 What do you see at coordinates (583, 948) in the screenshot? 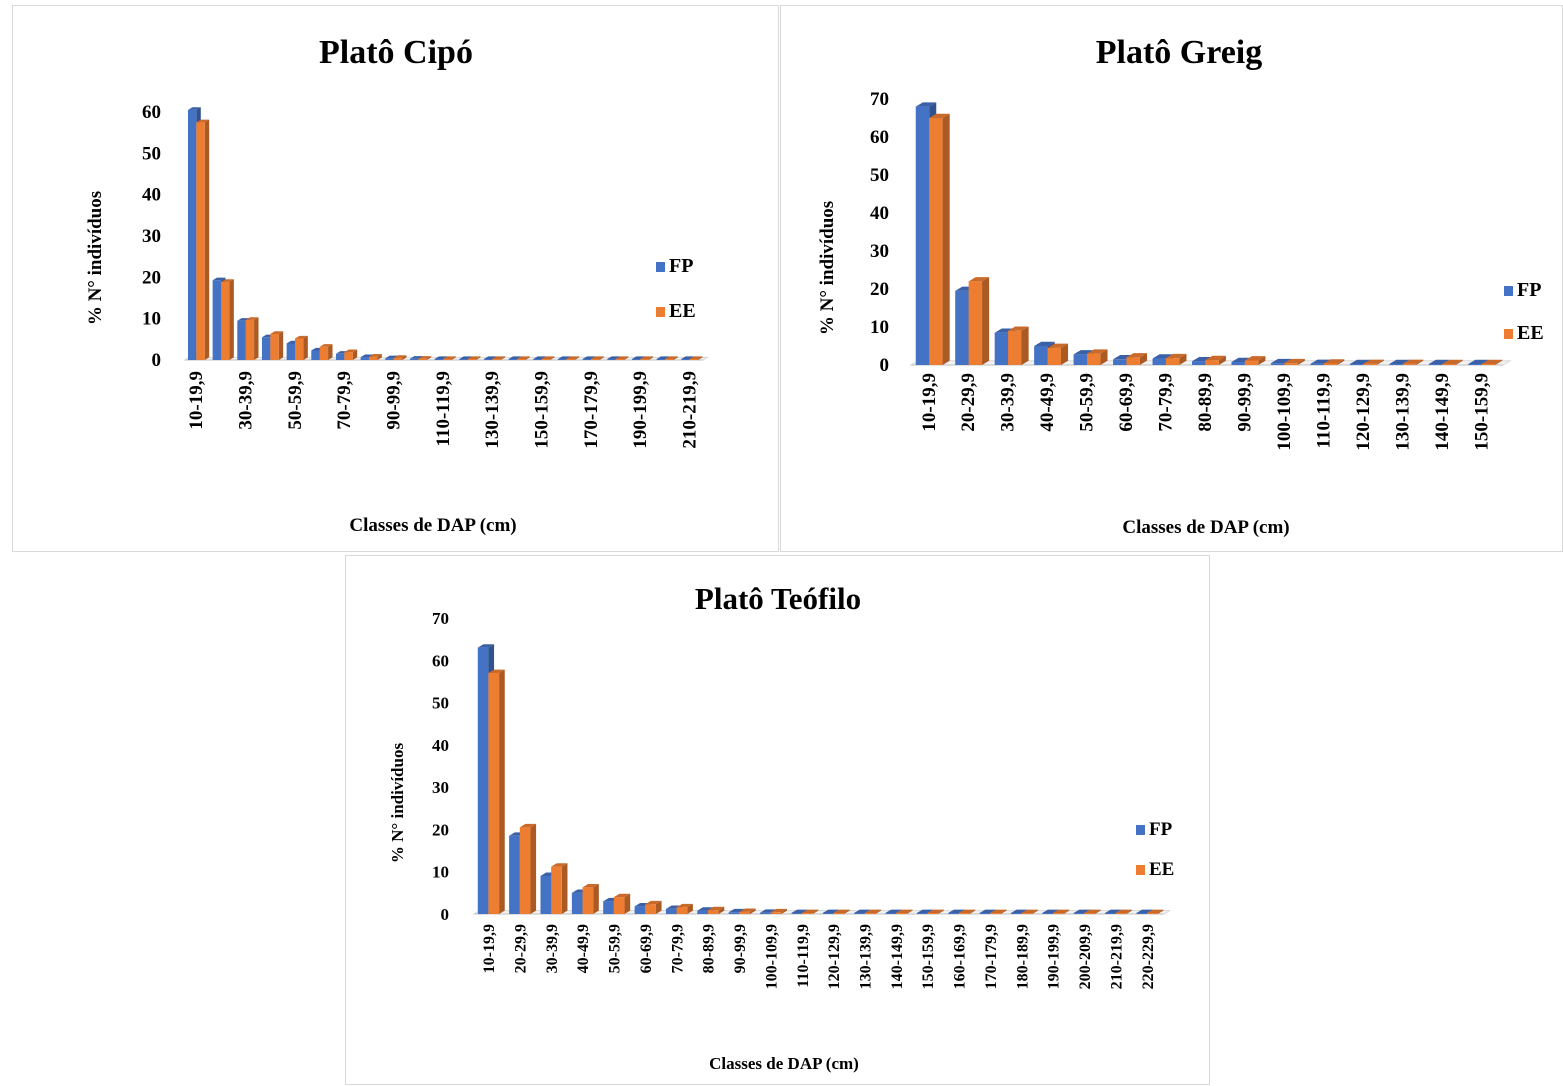
I see `x-tick-label: 40-49,9` at bounding box center [583, 948].